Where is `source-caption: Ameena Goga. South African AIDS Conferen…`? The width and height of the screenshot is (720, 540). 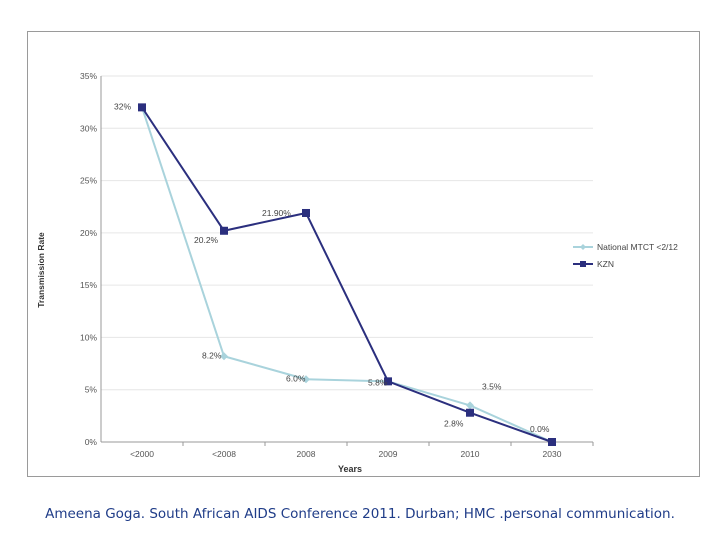 source-caption: Ameena Goga. South African AIDS Conferen… is located at coordinates (360, 514).